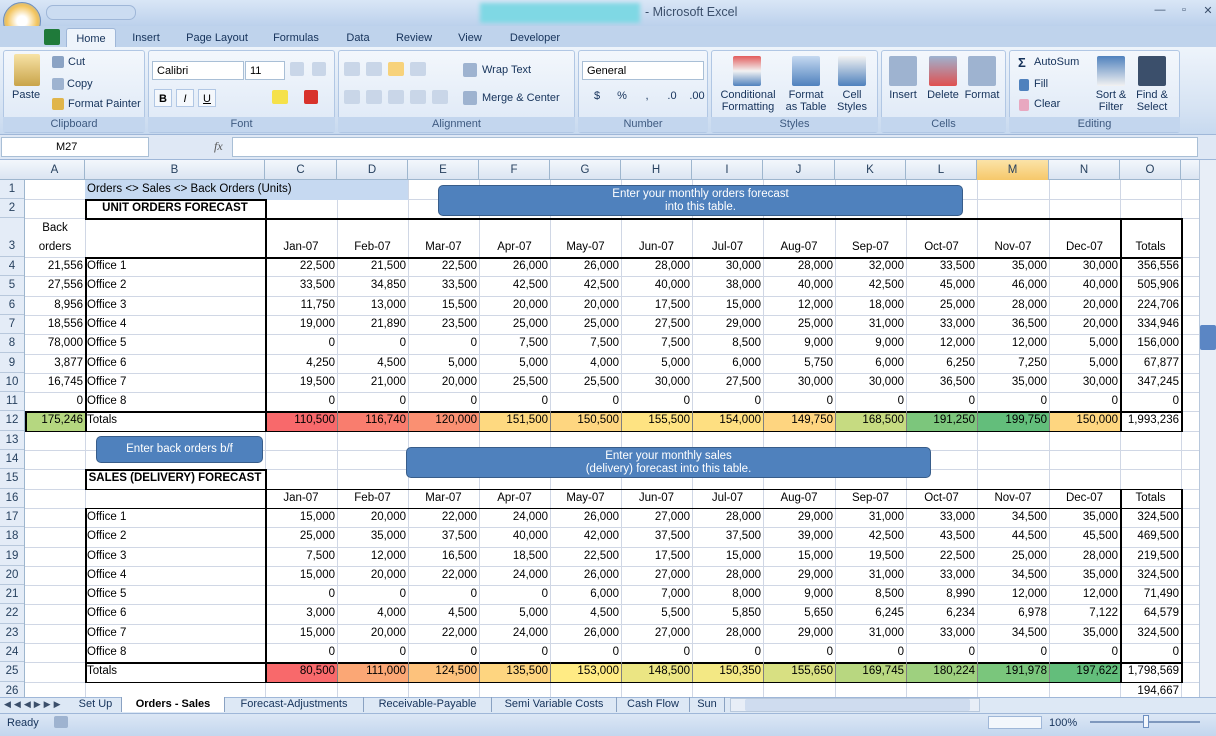  What do you see at coordinates (61, 722) in the screenshot?
I see `macro-icon` at bounding box center [61, 722].